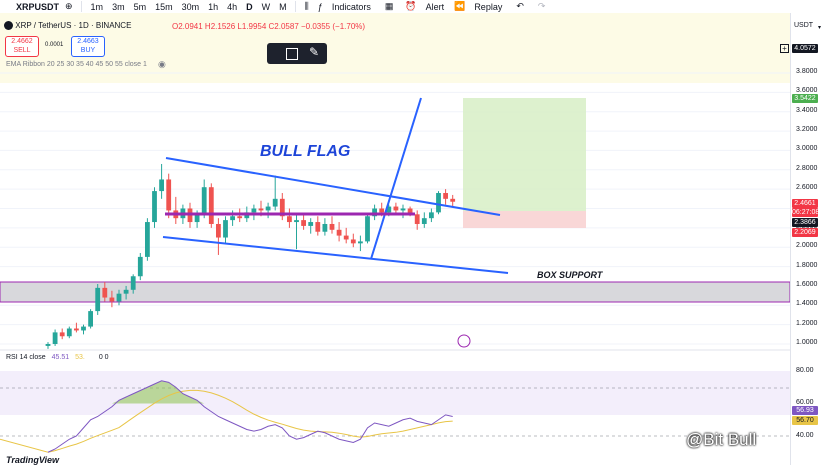 Image resolution: width=828 pixels, height=465 pixels. I want to click on rsi-ma-tag: 56.70, so click(805, 420).